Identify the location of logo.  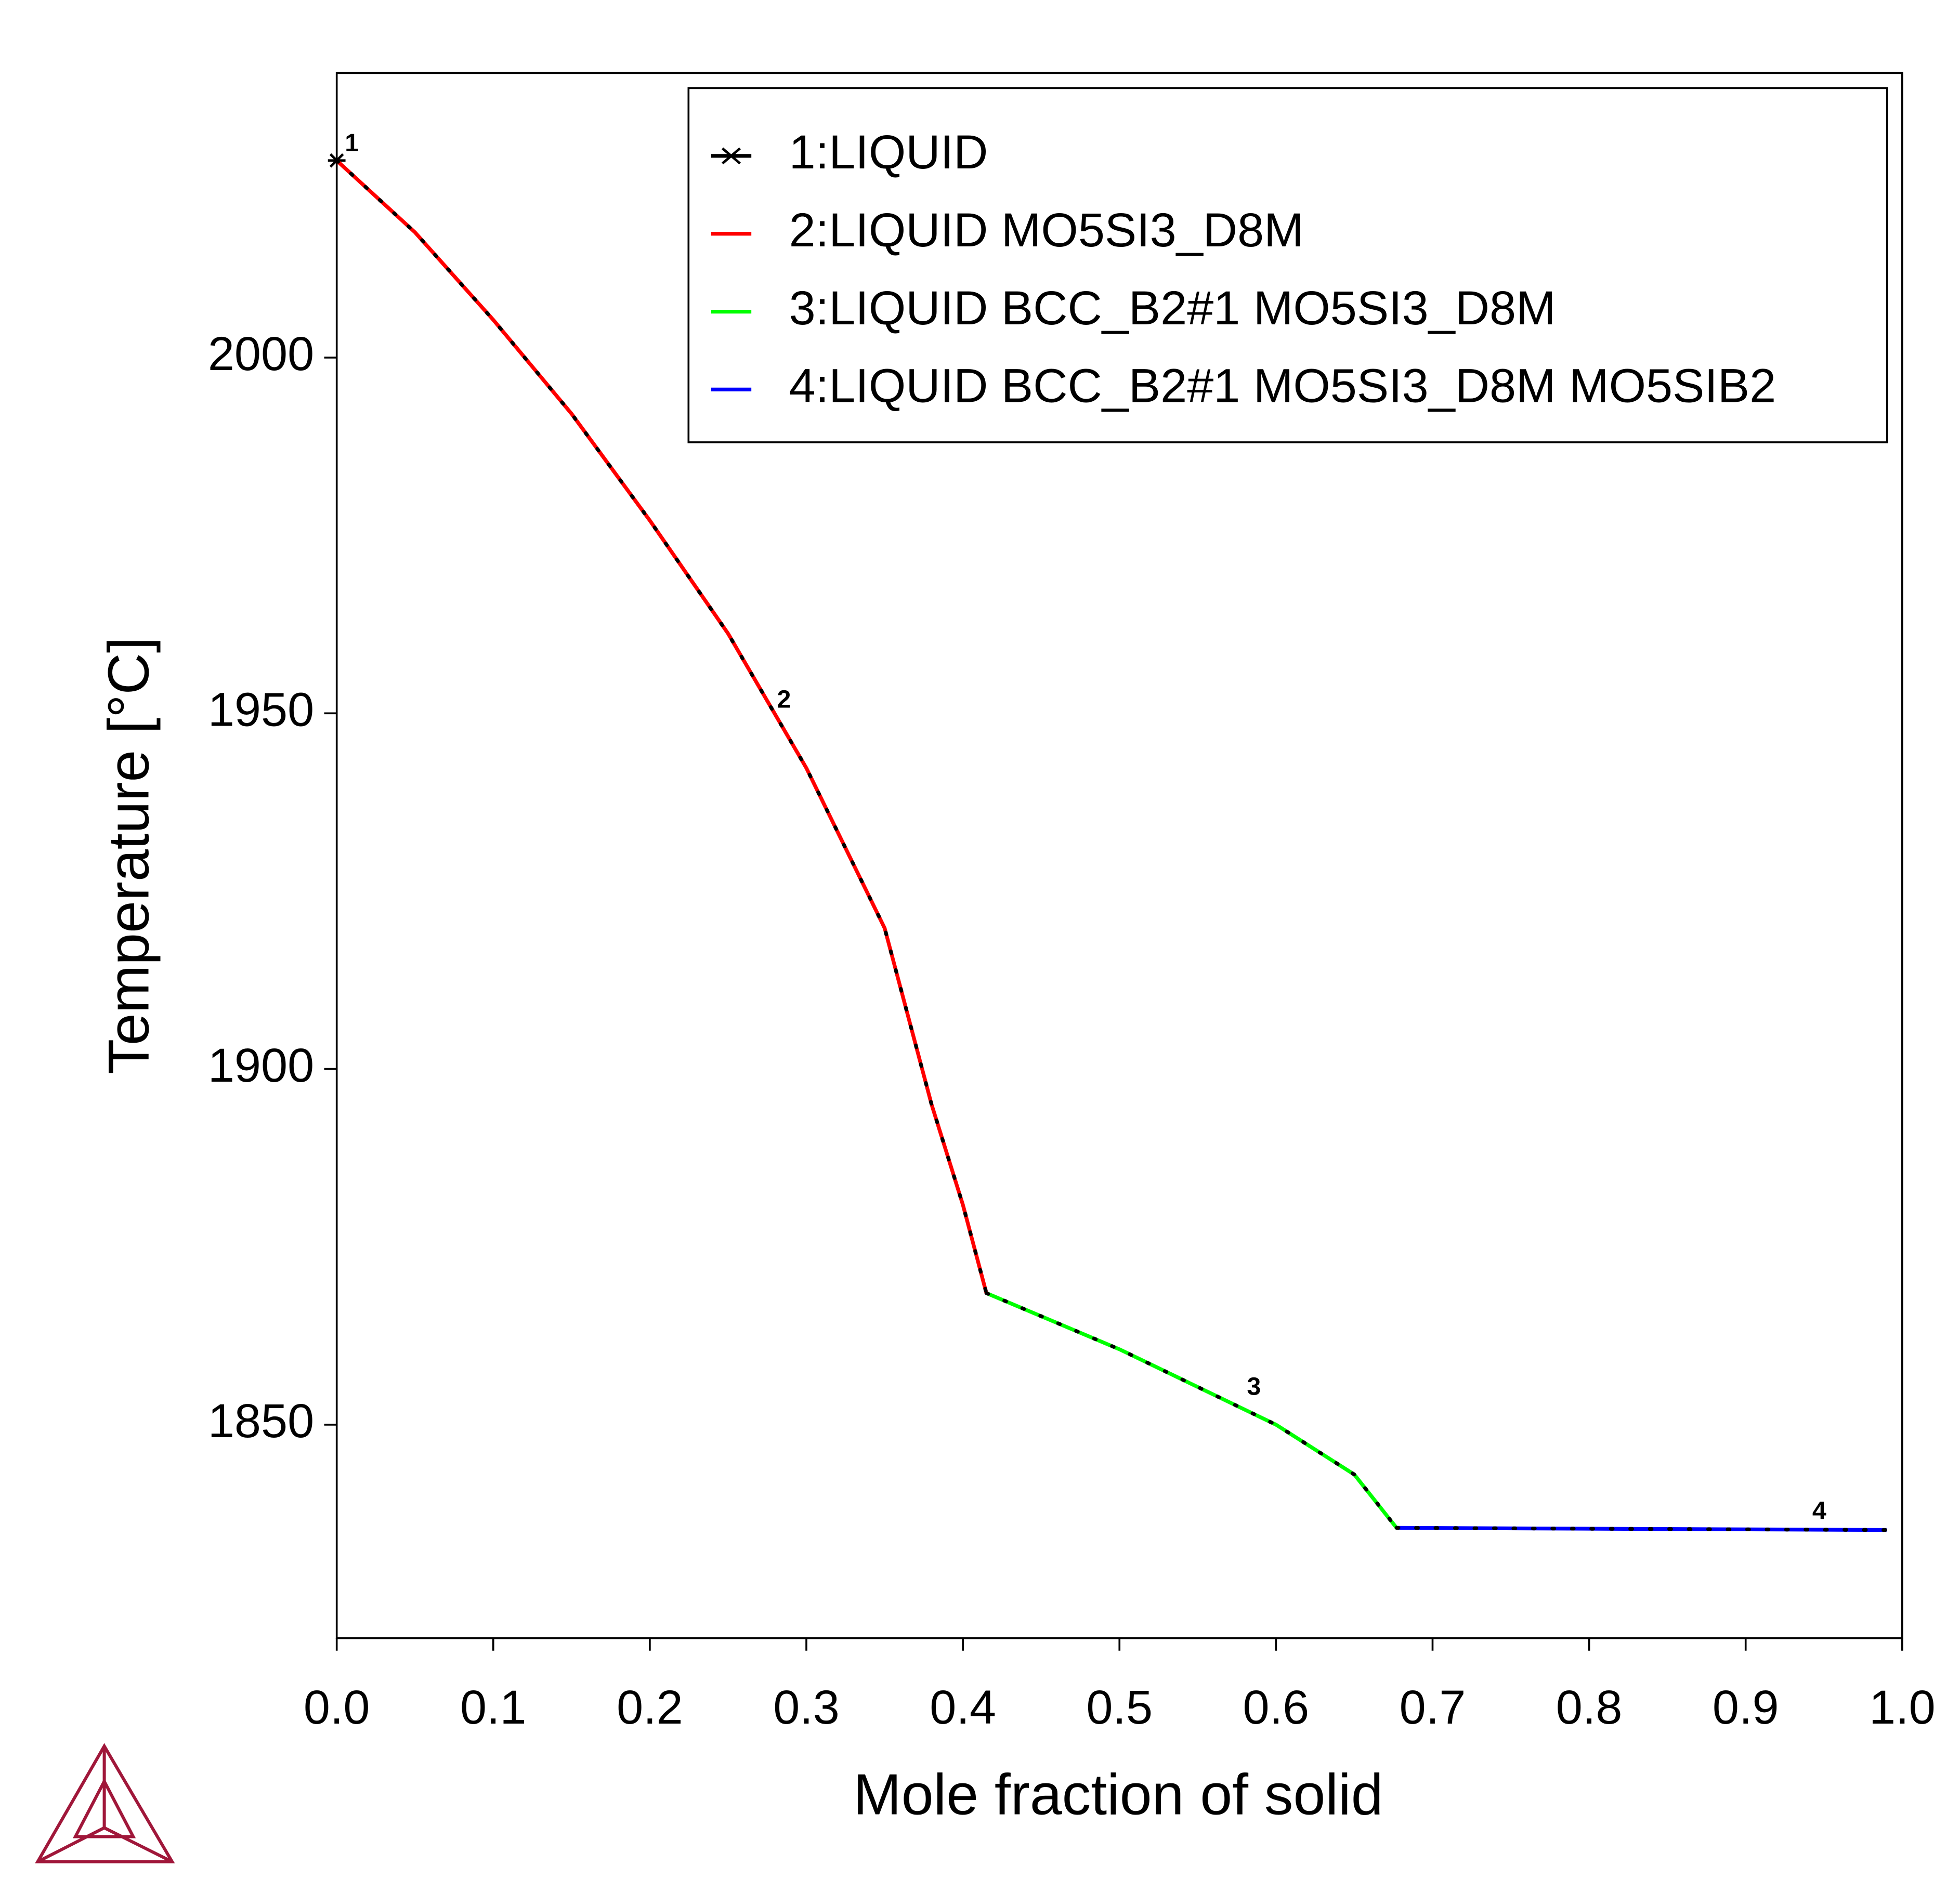
(105, 1803).